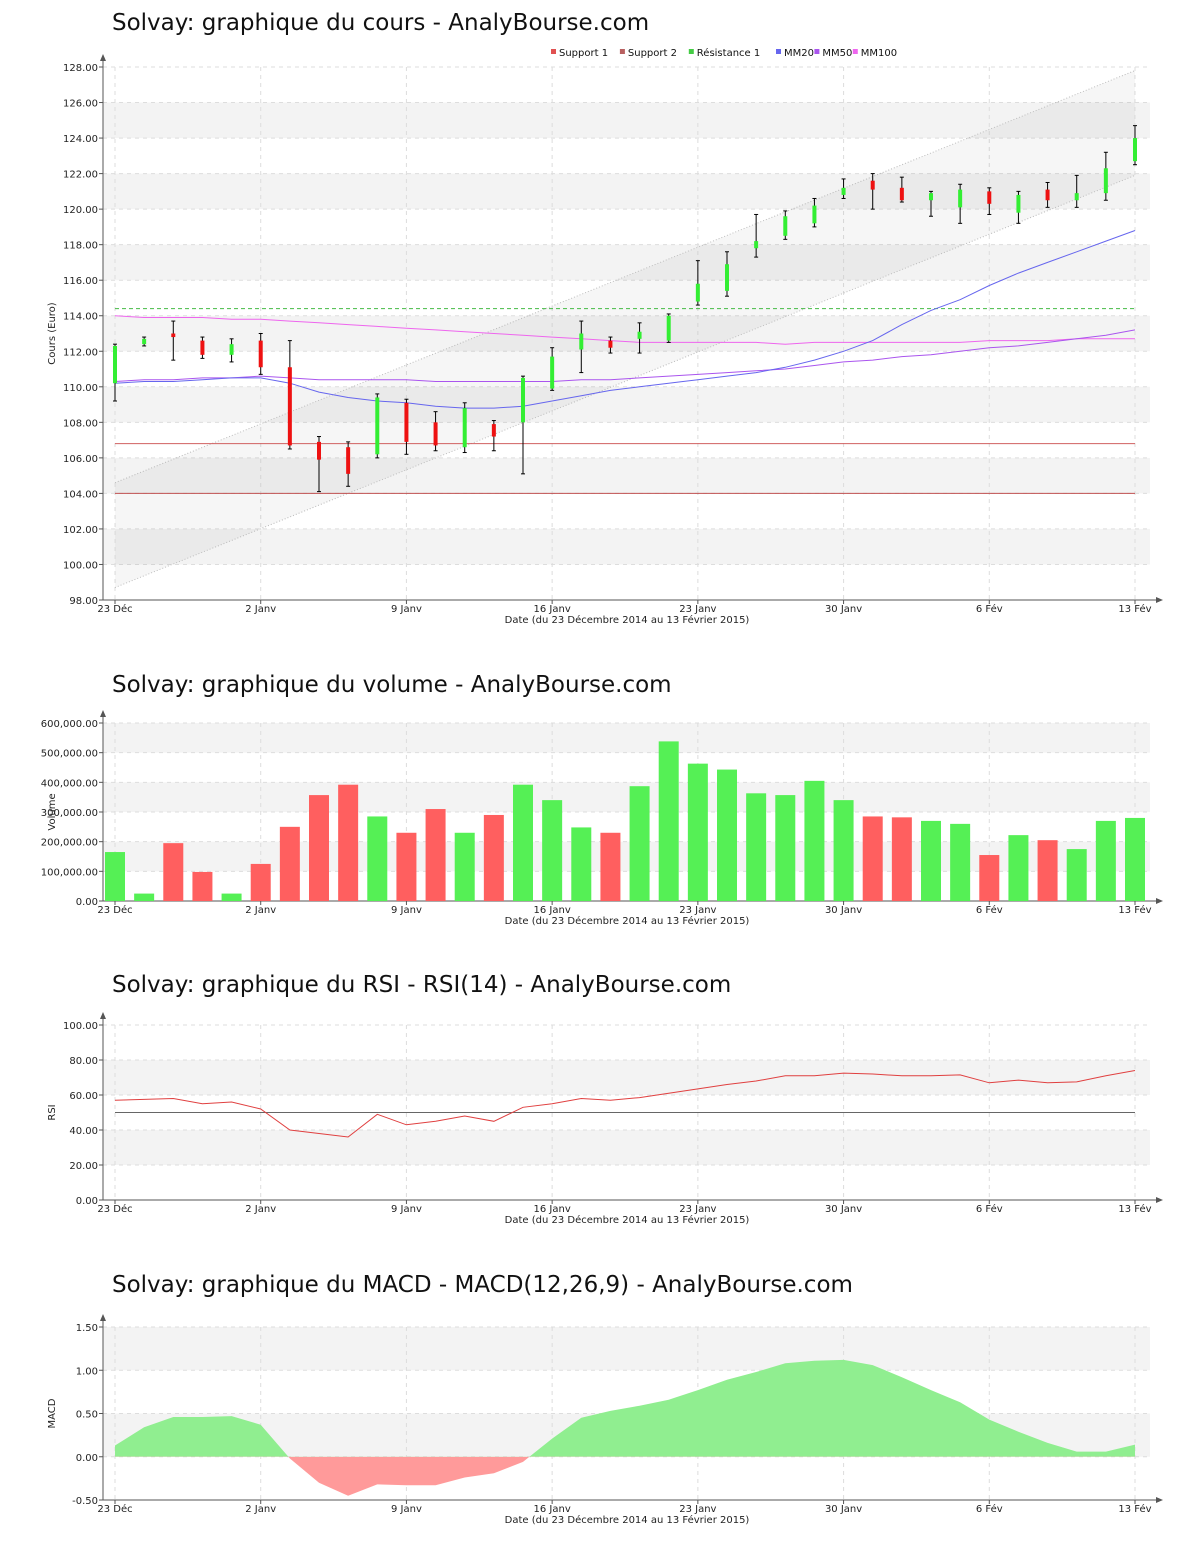  I want to click on rsi-y-tick-label: 100.00, so click(80, 1026).